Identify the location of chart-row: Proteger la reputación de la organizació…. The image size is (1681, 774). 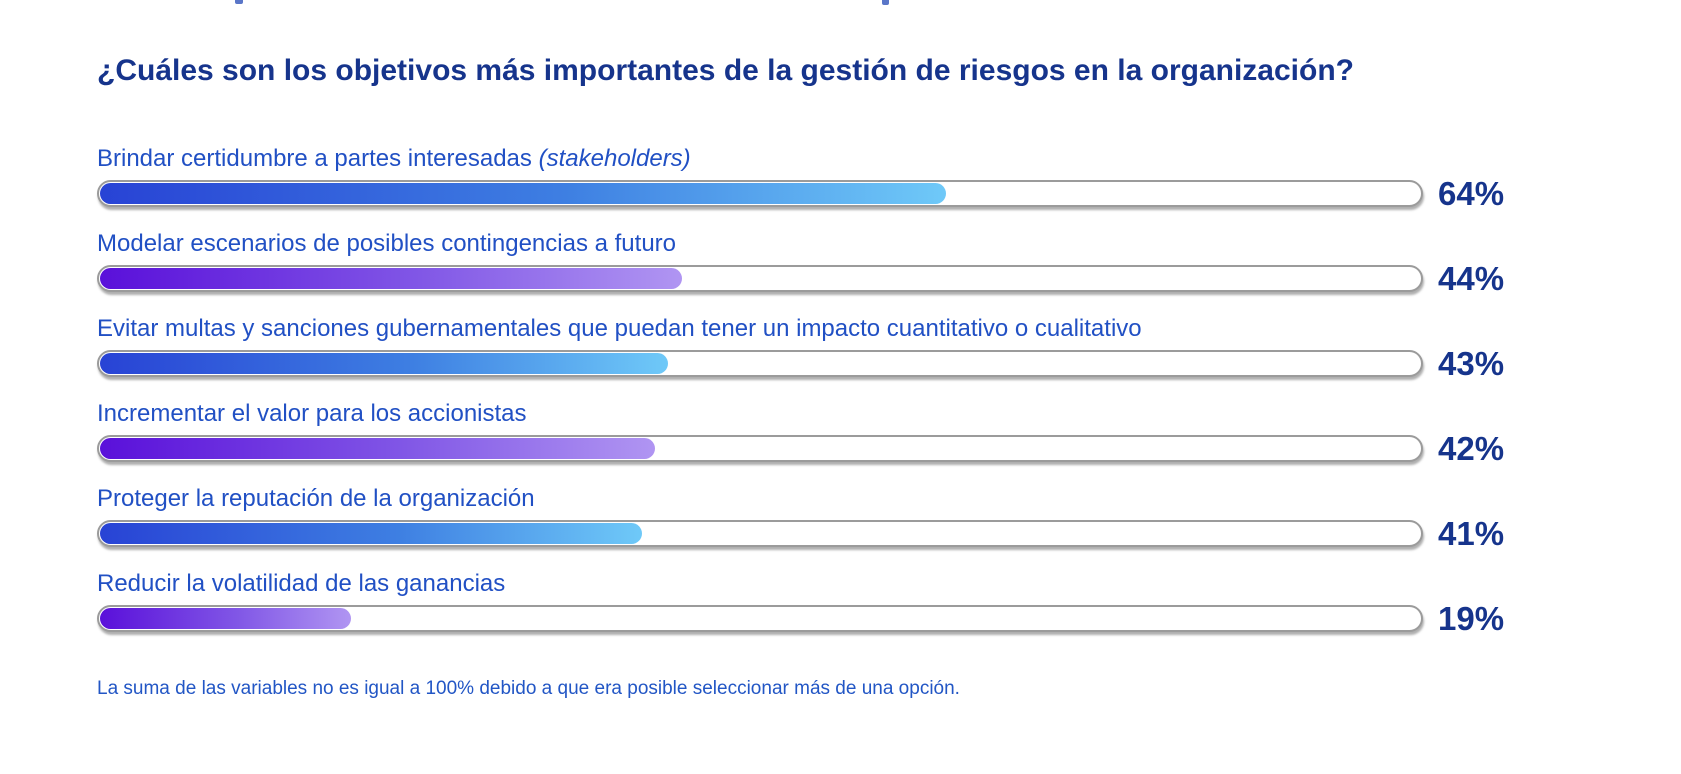
(889, 518).